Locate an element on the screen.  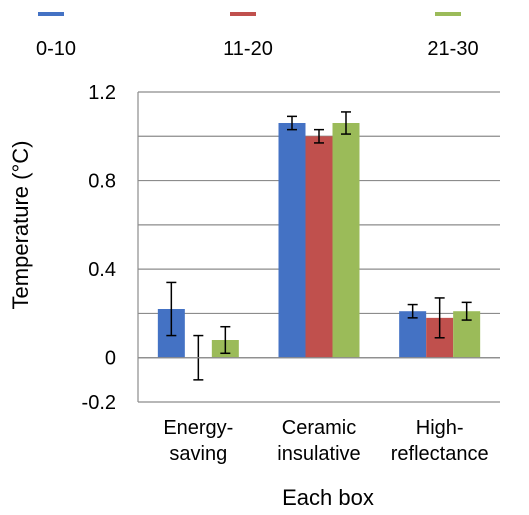
legend-label: 11-20 is located at coordinates (248, 49).